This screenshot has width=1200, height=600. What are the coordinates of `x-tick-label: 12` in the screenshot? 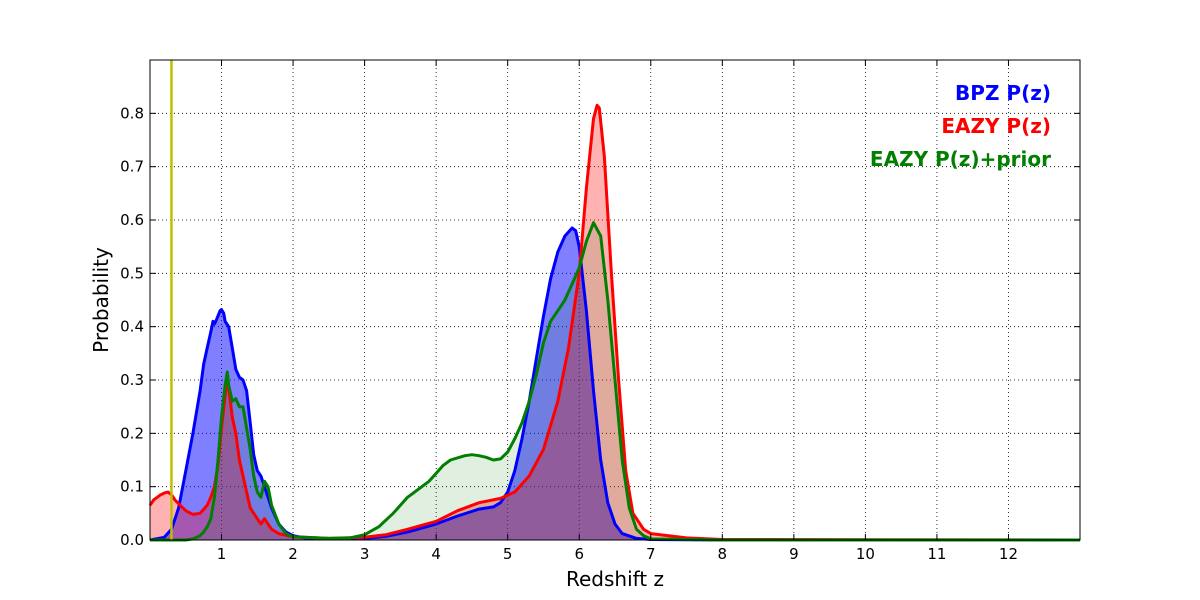 It's located at (1008, 554).